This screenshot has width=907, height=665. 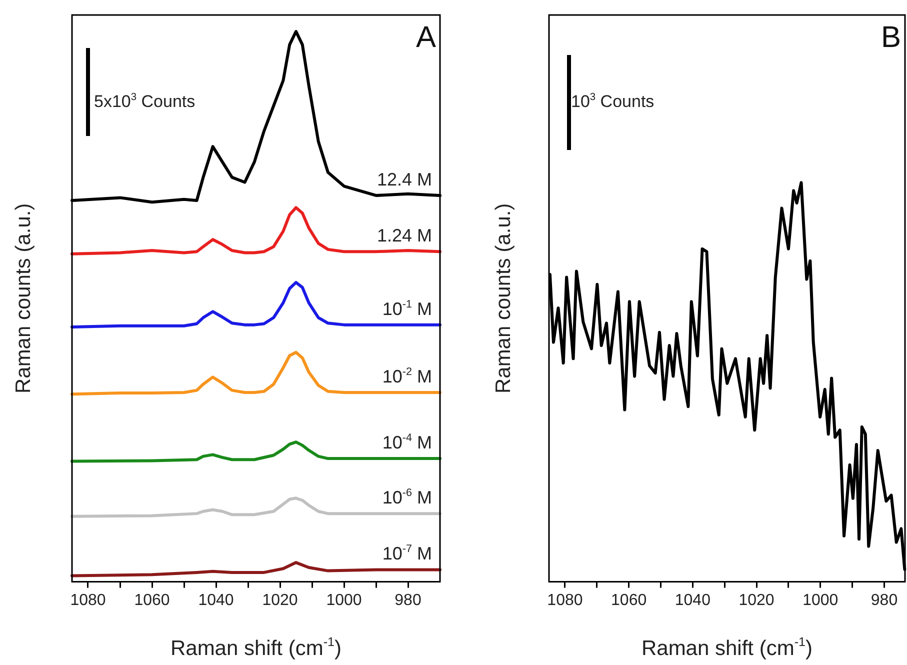 What do you see at coordinates (426, 37) in the screenshot?
I see `annotation: A` at bounding box center [426, 37].